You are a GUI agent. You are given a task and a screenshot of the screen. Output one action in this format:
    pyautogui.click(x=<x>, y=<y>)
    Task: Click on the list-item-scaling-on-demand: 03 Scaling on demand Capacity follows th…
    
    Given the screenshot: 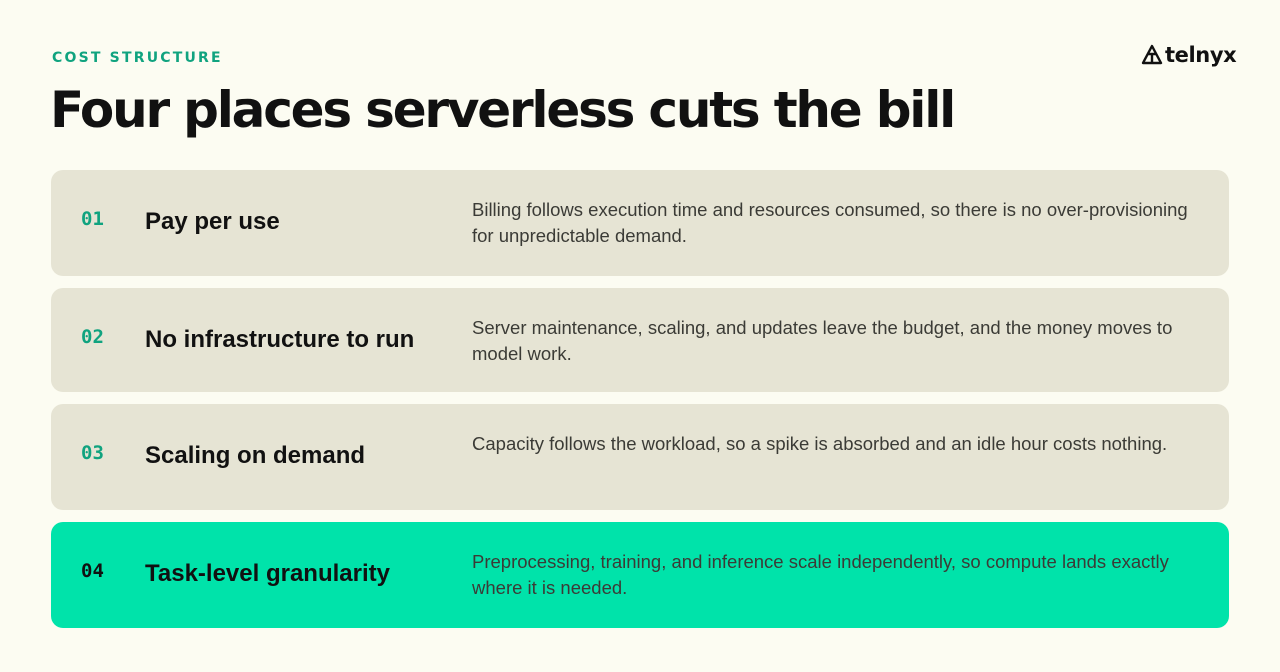 What is the action you would take?
    pyautogui.click(x=640, y=457)
    